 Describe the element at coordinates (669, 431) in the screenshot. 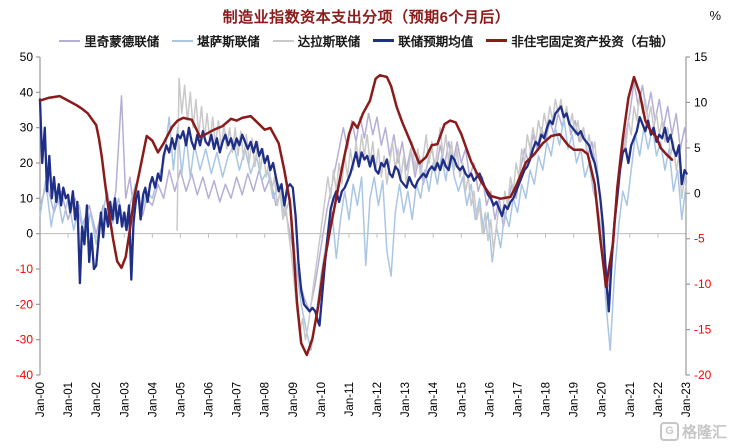

I see `gelonghui-logo-icon: G` at that location.